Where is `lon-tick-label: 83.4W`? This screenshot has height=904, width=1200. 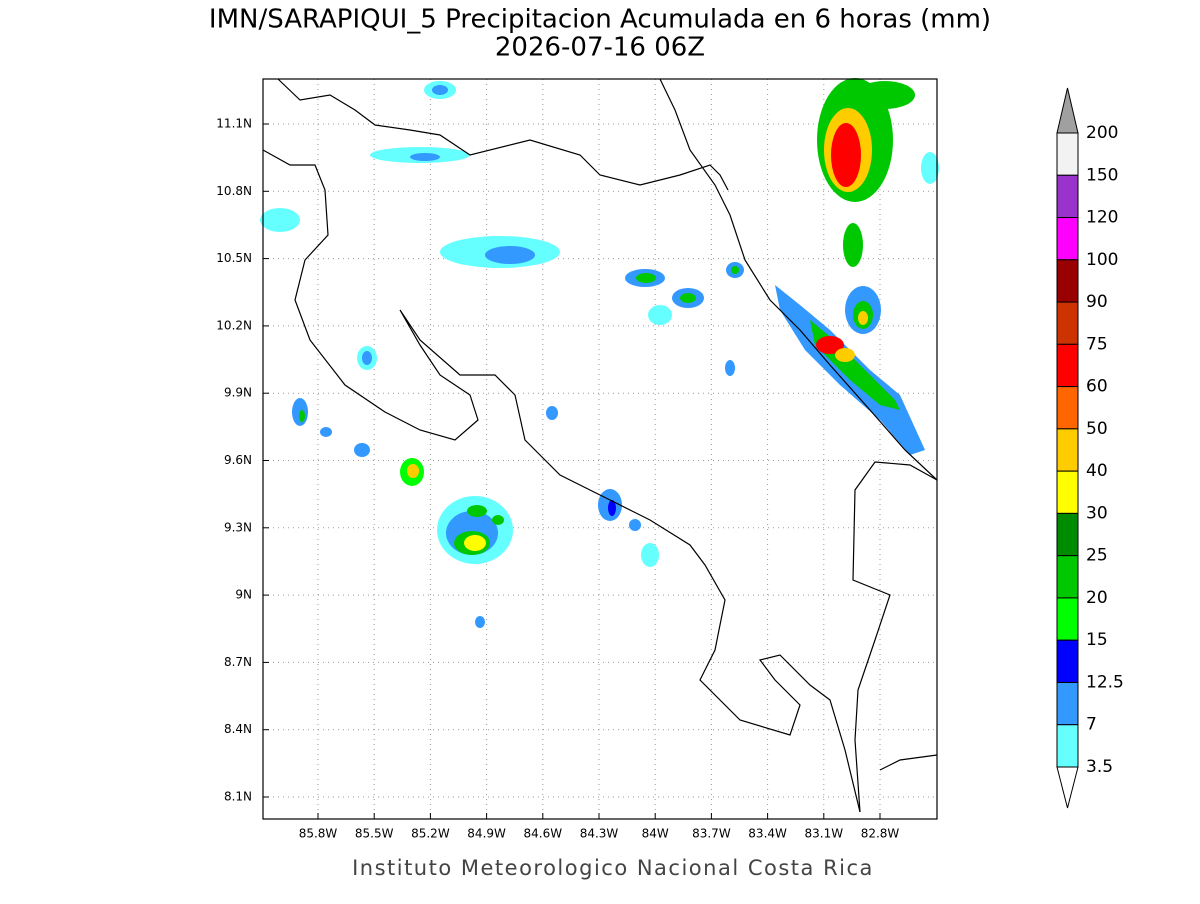 lon-tick-label: 83.4W is located at coordinates (767, 834).